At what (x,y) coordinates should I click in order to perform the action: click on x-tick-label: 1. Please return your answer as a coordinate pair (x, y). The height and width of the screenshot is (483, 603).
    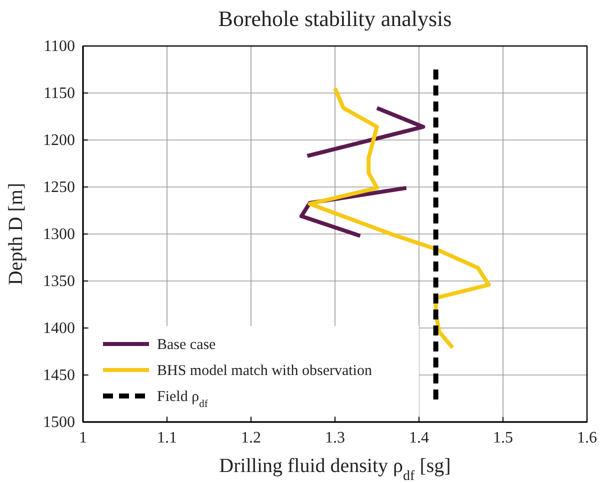
    Looking at the image, I should click on (83, 437).